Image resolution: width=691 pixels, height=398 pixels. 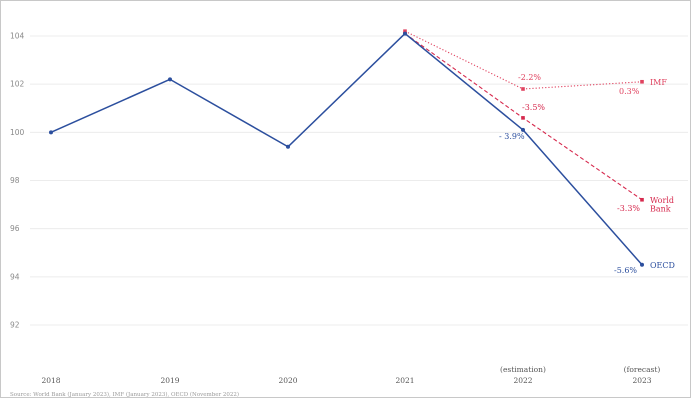 What do you see at coordinates (641, 380) in the screenshot?
I see `x-tick-label-2023: 2023` at bounding box center [641, 380].